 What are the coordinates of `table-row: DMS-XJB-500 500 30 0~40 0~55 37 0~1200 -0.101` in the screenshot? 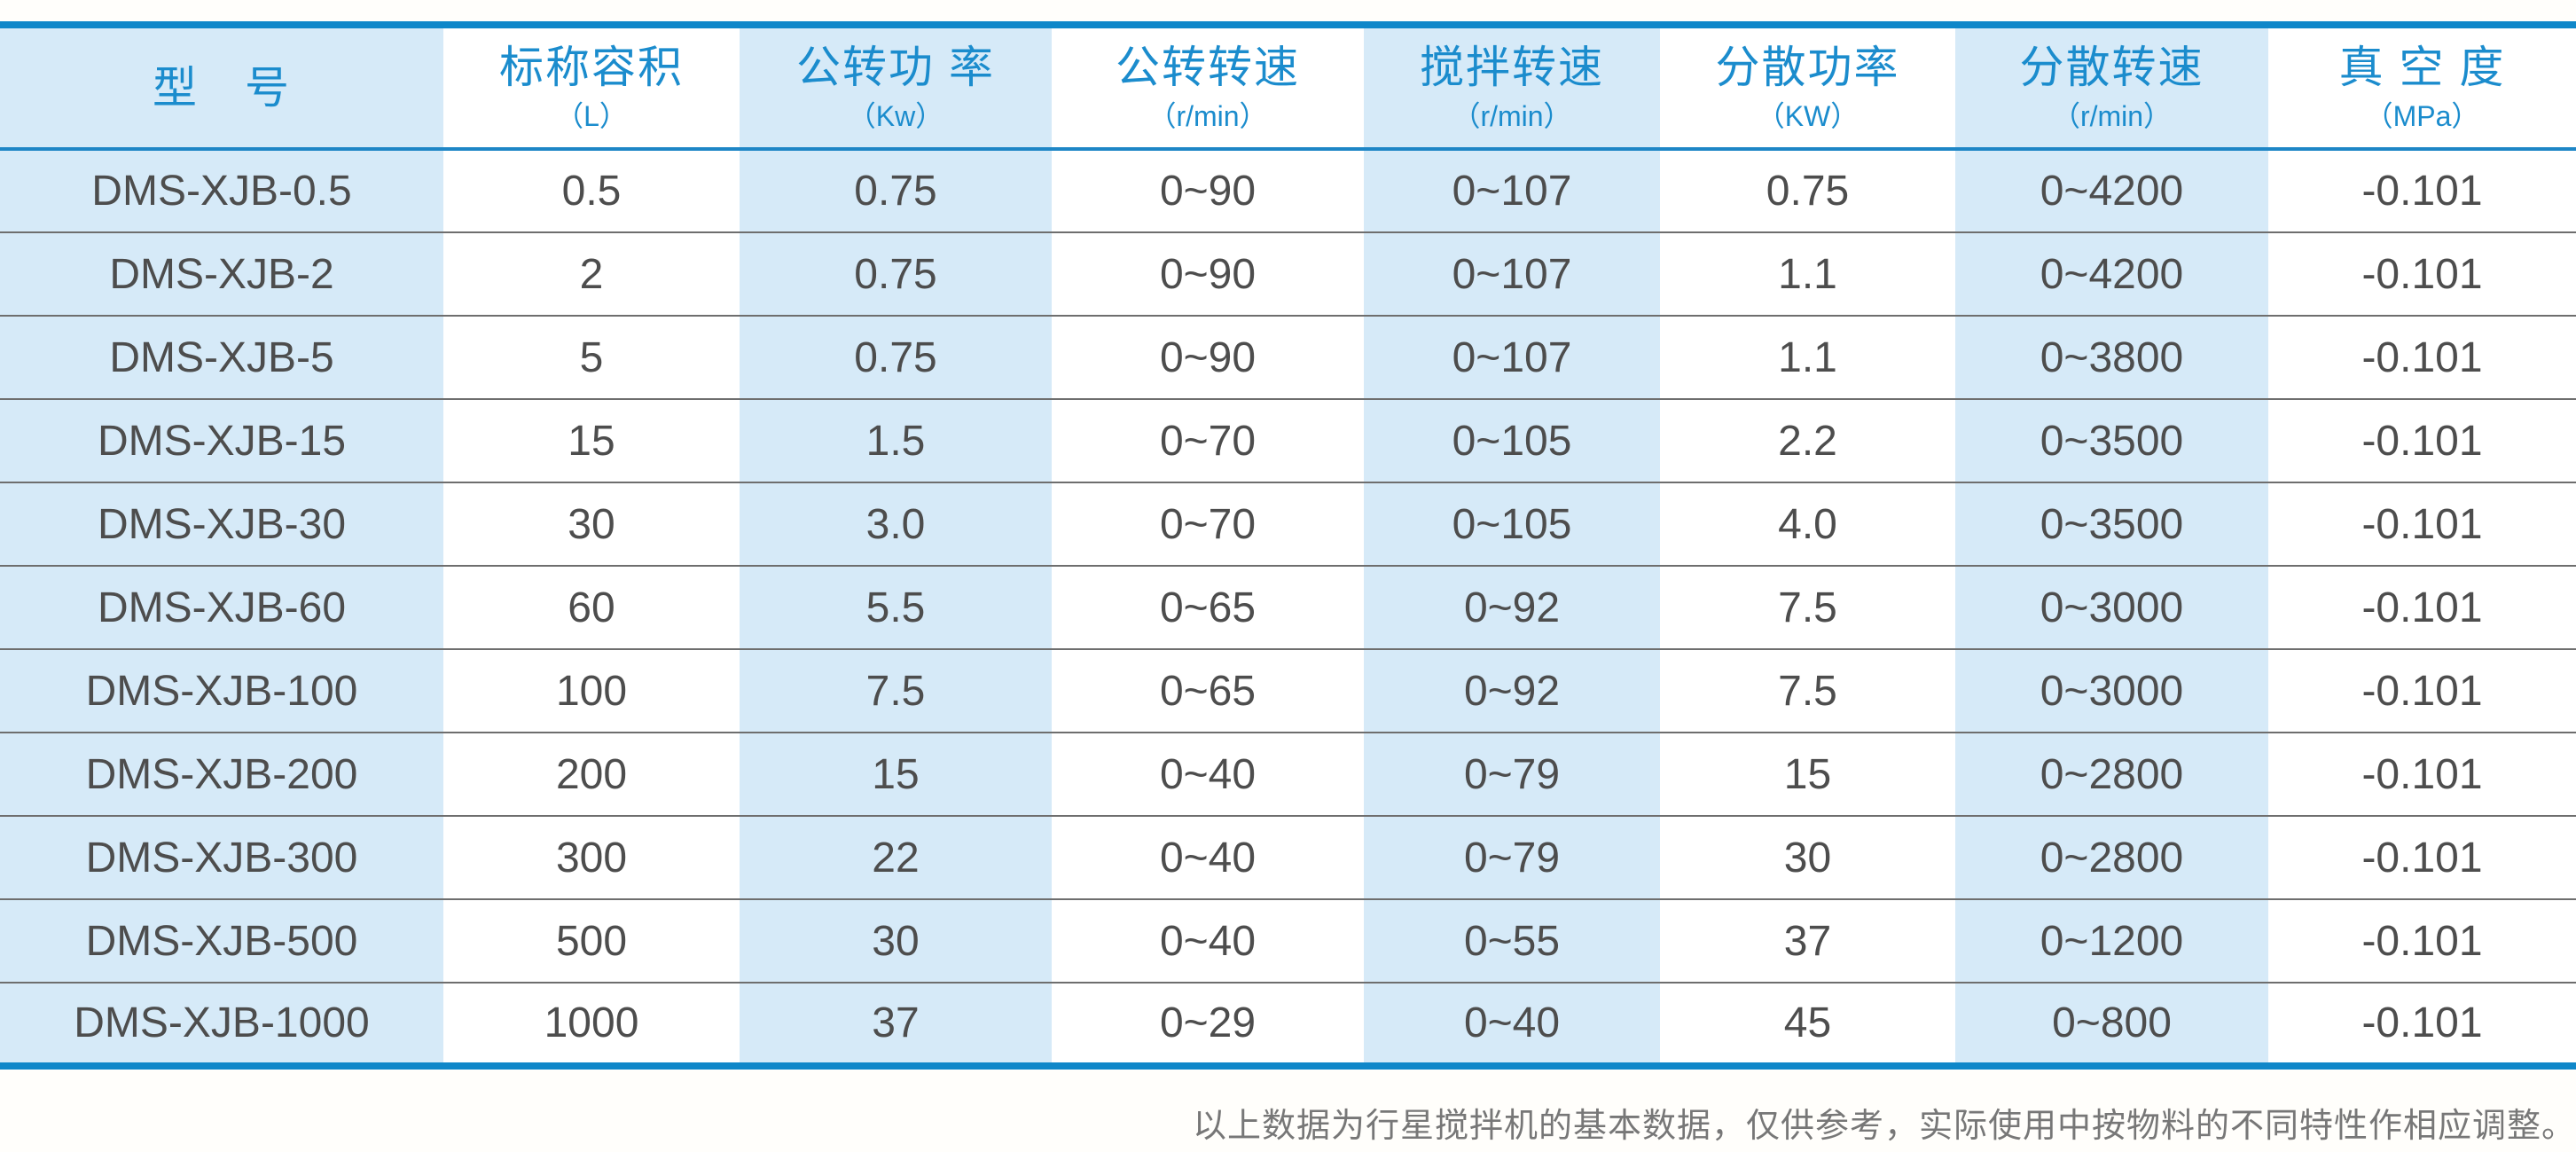 It's located at (1288, 940).